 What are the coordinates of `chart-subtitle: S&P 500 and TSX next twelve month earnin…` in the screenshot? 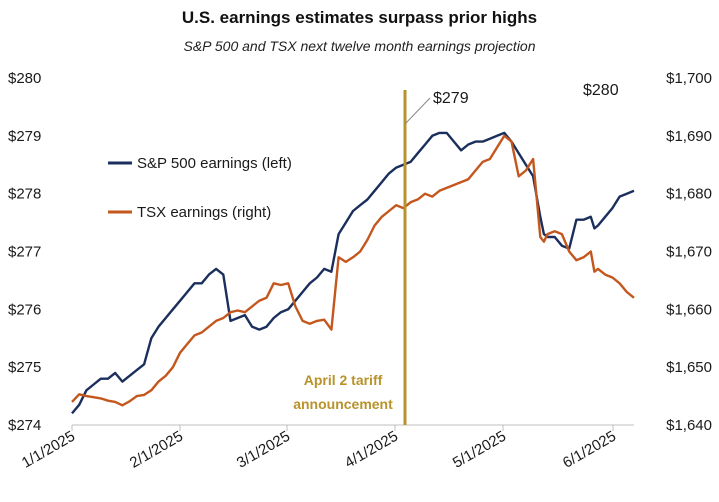 It's located at (359, 46).